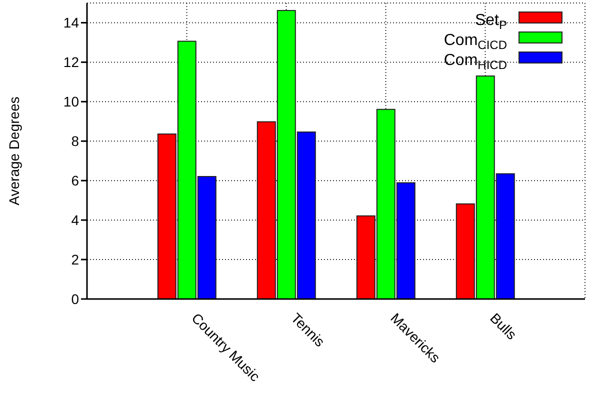 The image size is (592, 407). Describe the element at coordinates (71, 22) in the screenshot. I see `y-tick-label: 14` at that location.